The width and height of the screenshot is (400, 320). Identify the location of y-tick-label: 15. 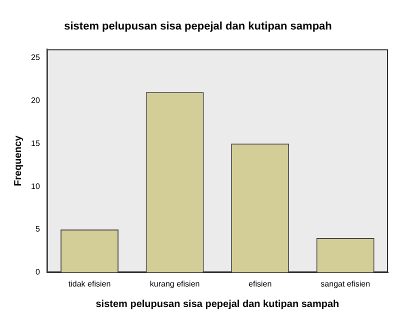
(35, 143).